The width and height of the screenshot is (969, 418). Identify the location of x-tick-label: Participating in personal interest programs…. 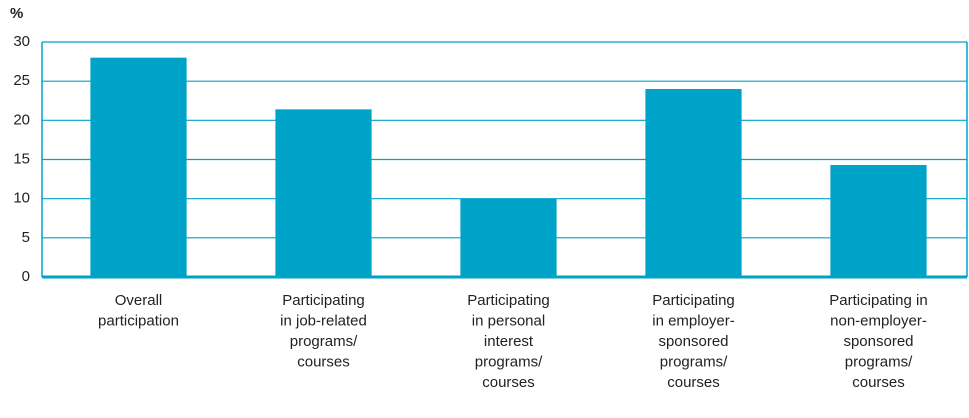
(508, 341).